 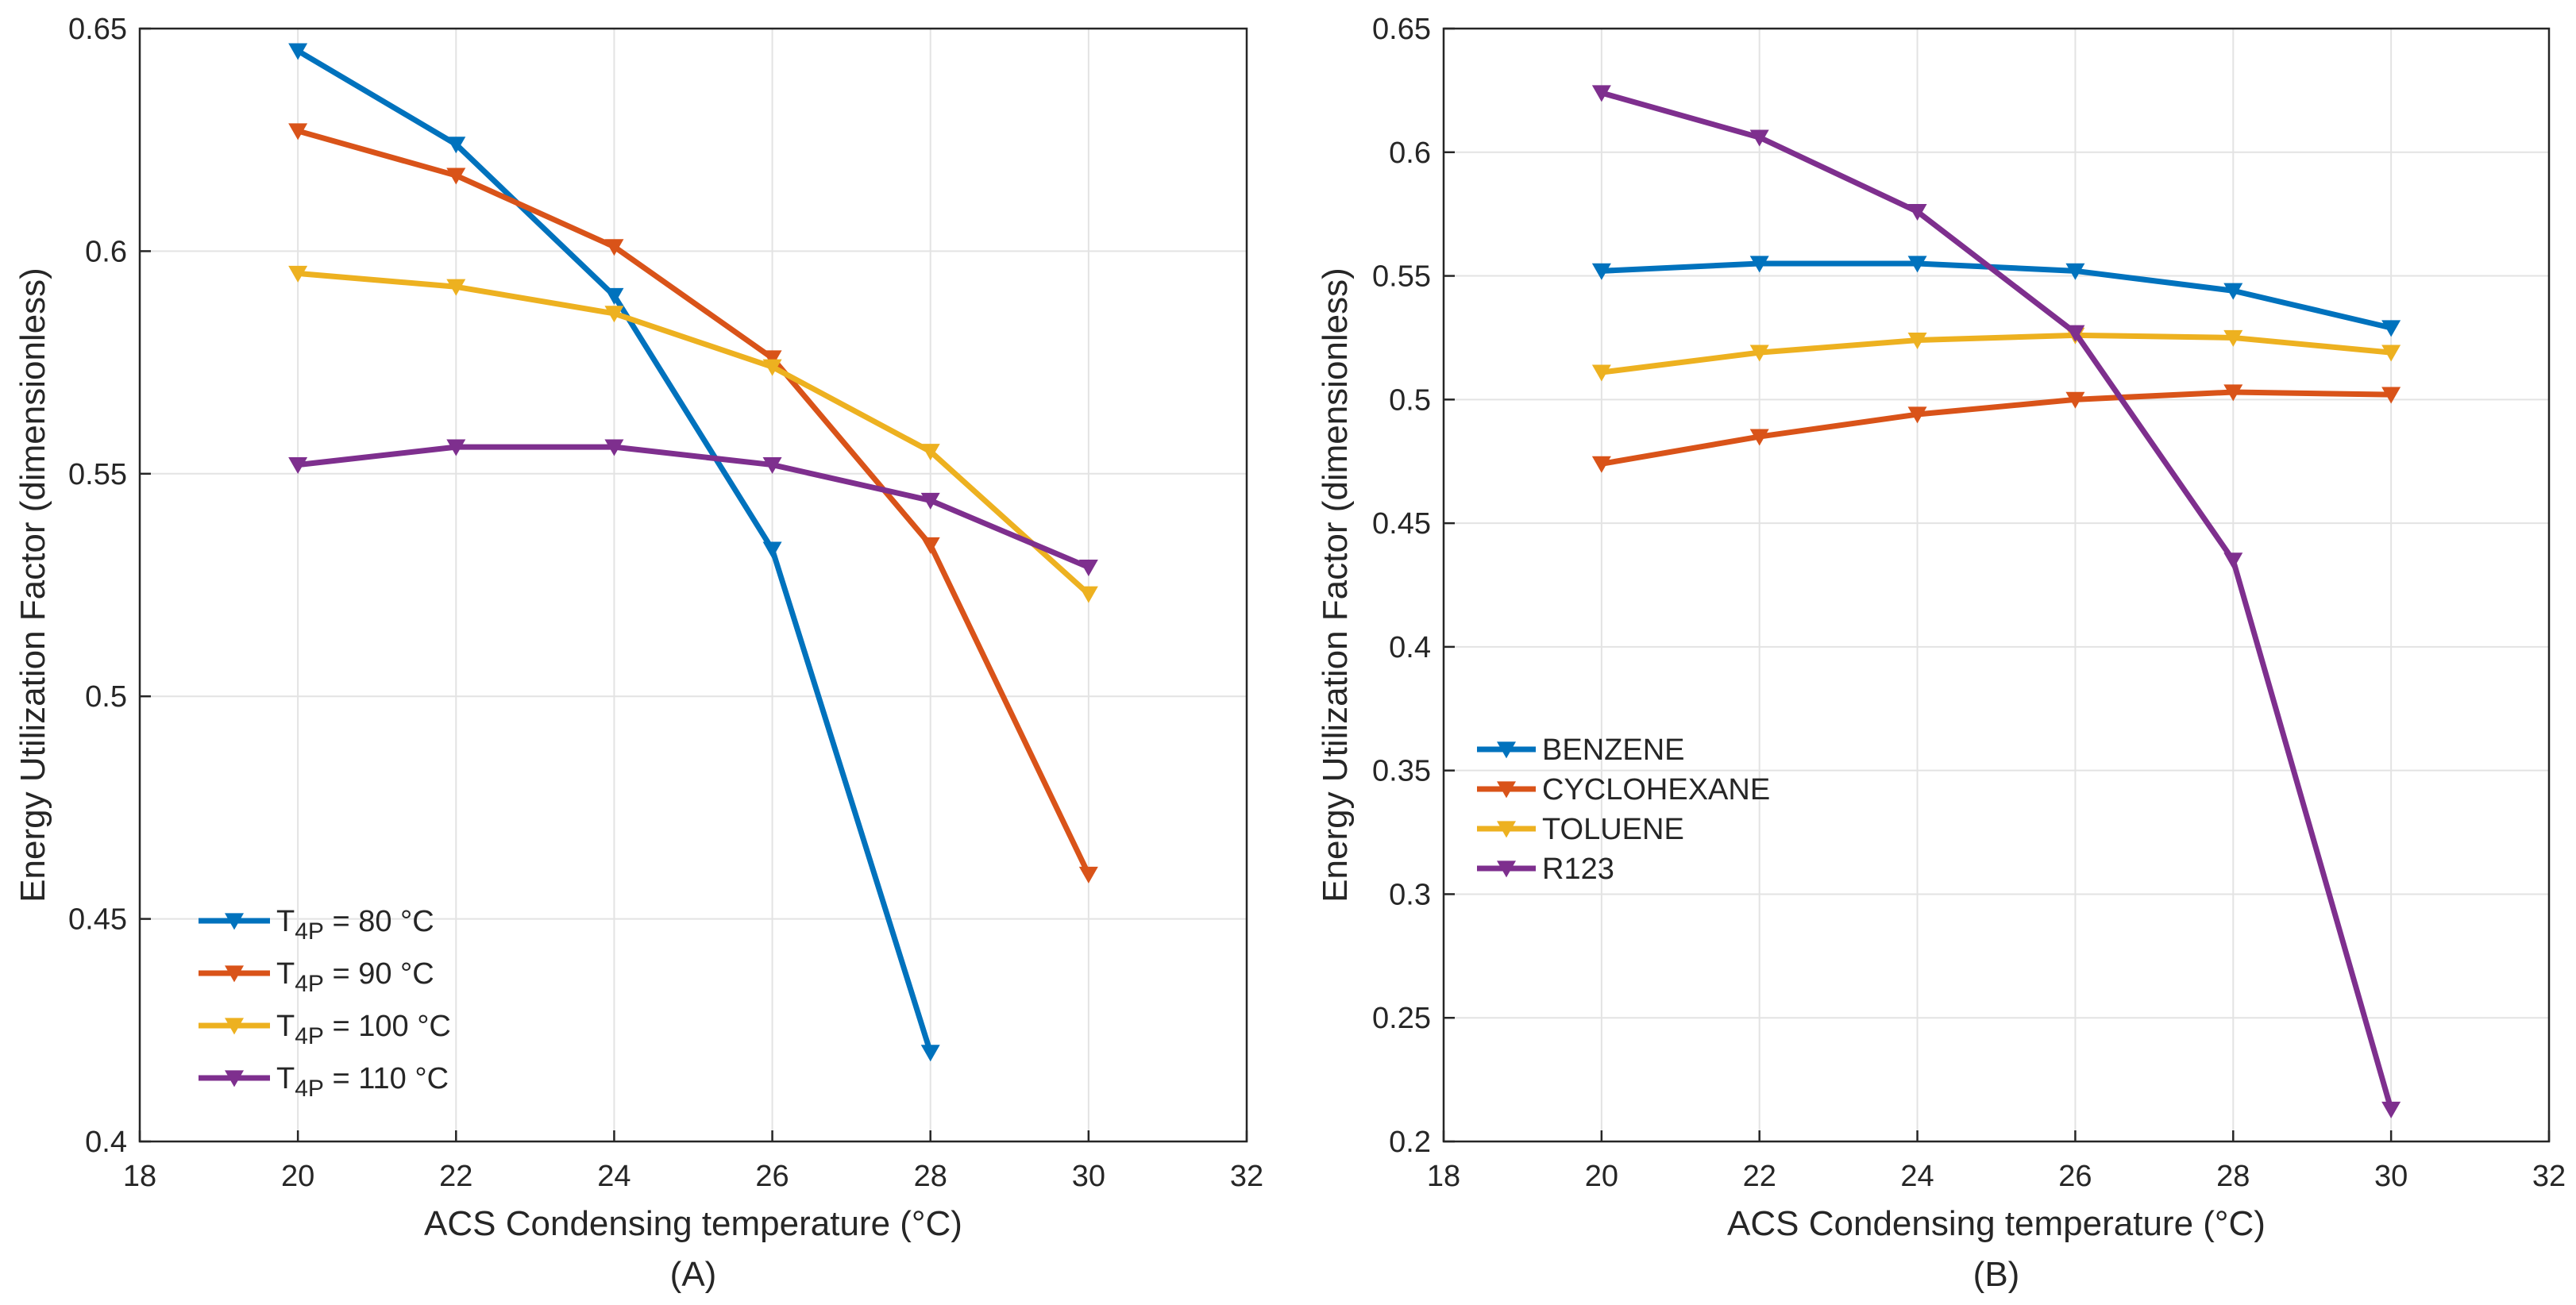 What do you see at coordinates (1088, 1176) in the screenshot?
I see `x-tick-label: 30` at bounding box center [1088, 1176].